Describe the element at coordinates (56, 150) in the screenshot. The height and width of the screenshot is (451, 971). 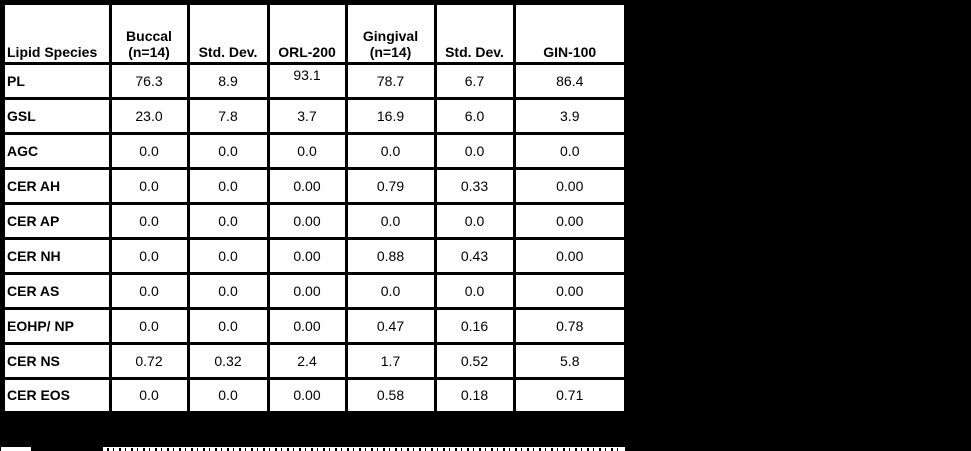
I see `row-label-cell: AGC` at that location.